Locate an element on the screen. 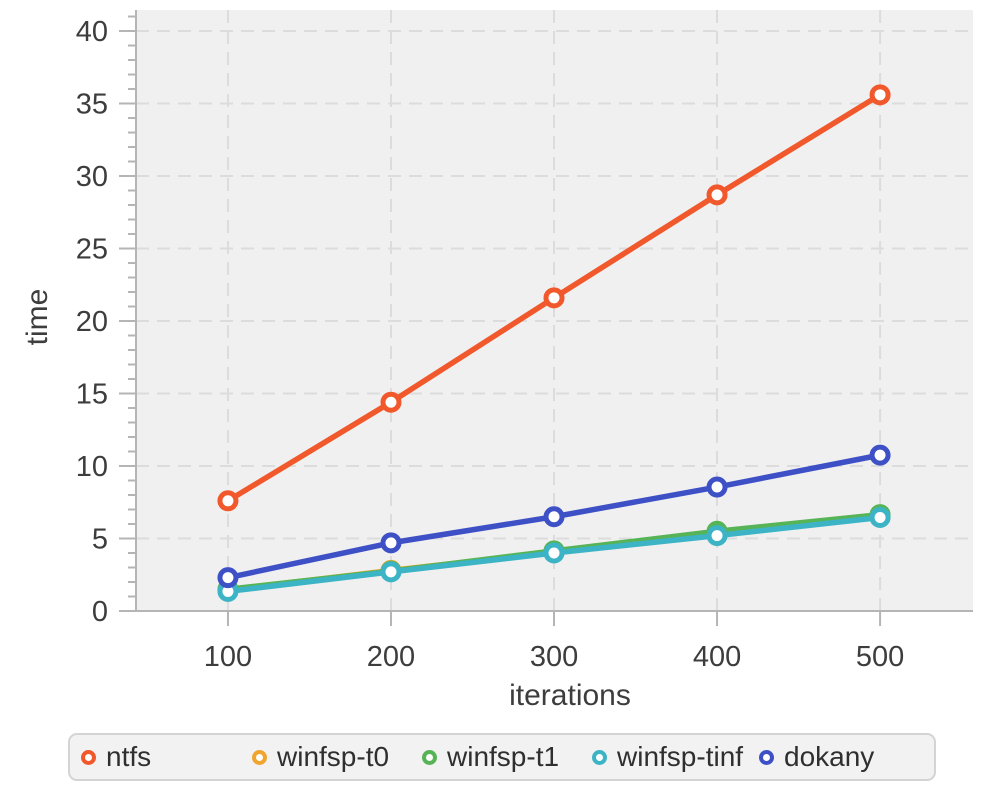 The height and width of the screenshot is (800, 1000). legend-item-label: winfsp-tinf is located at coordinates (680, 756).